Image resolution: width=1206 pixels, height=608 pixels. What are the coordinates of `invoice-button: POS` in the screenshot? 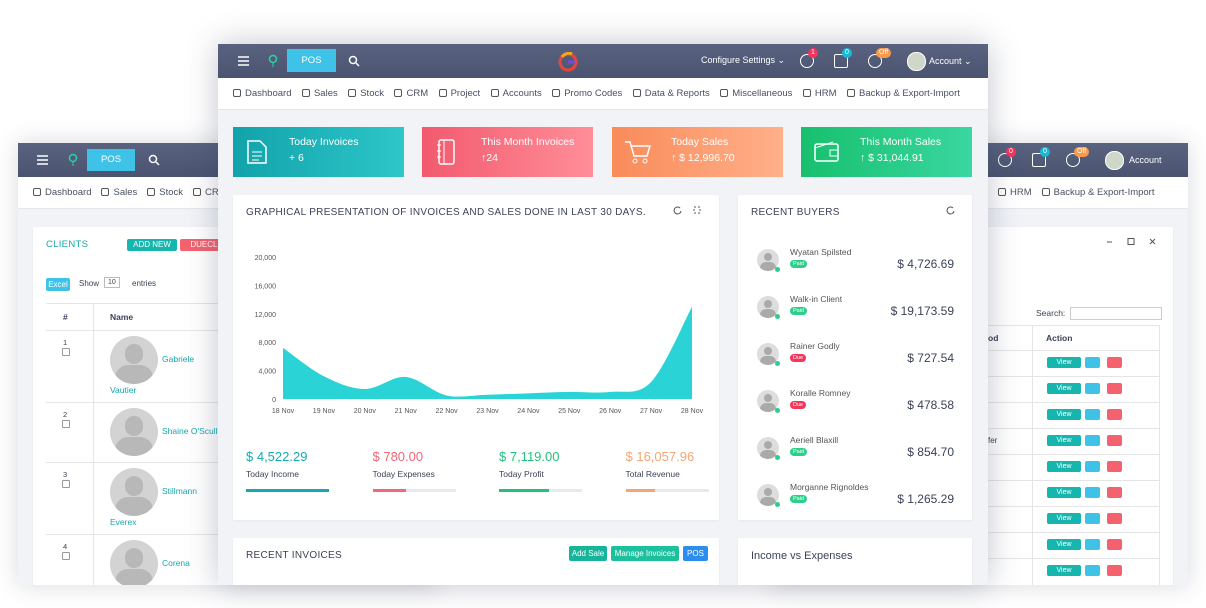 It's located at (695, 553).